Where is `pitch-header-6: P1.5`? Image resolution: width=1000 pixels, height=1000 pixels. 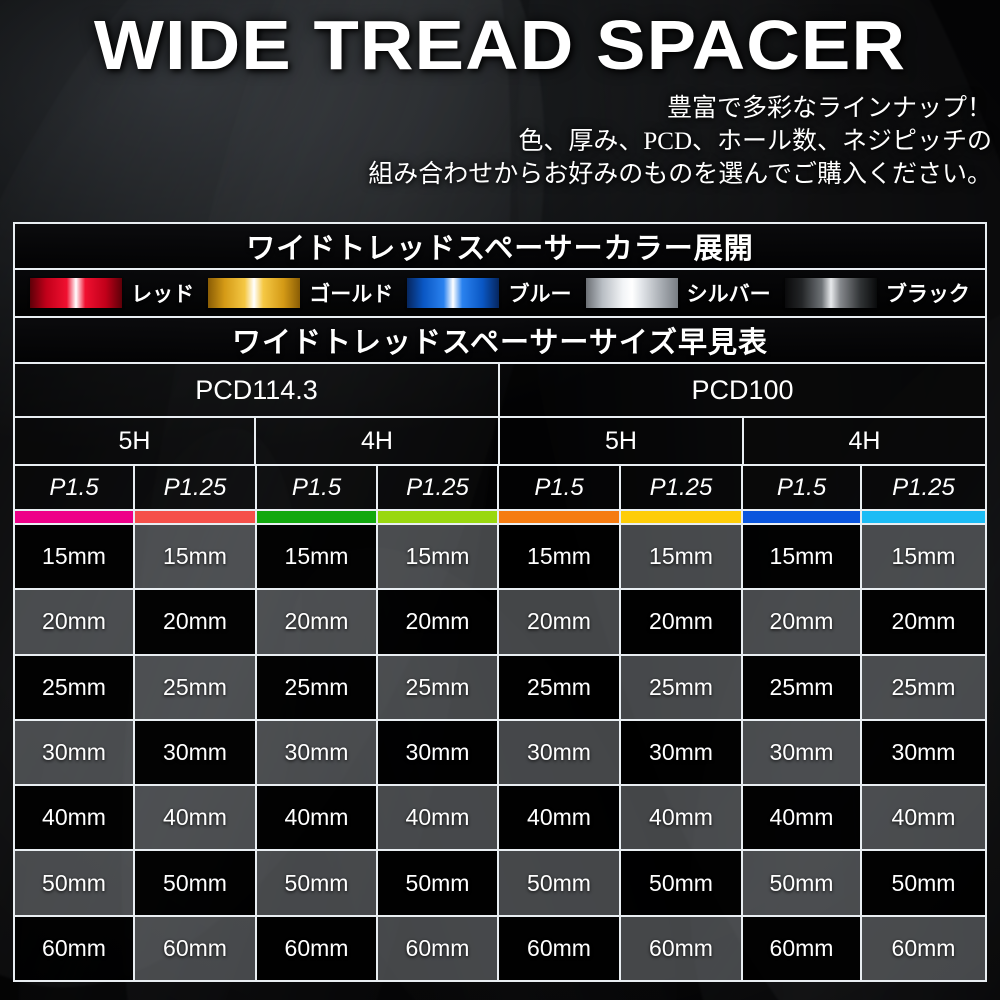 pitch-header-6: P1.5 is located at coordinates (802, 487).